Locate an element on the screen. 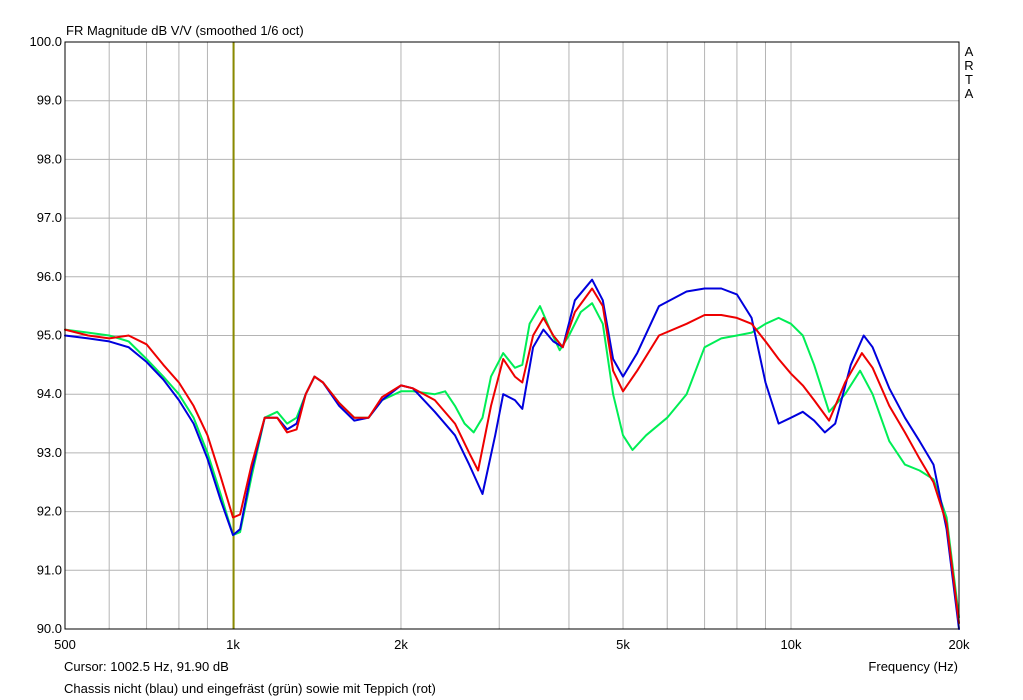 This screenshot has height=700, width=1023. cursor-readout: Cursor: 1002.5 Hz, 91.90 dB is located at coordinates (146, 666).